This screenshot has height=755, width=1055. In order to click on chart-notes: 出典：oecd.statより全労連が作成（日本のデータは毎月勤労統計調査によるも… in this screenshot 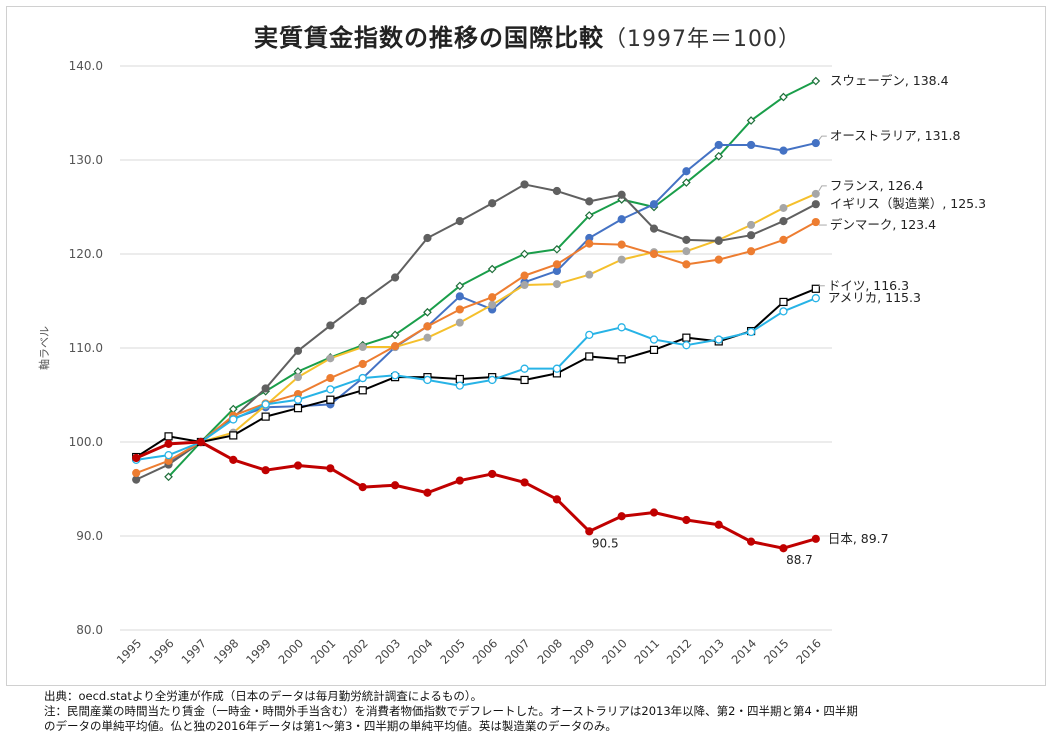, I will do `click(451, 711)`.